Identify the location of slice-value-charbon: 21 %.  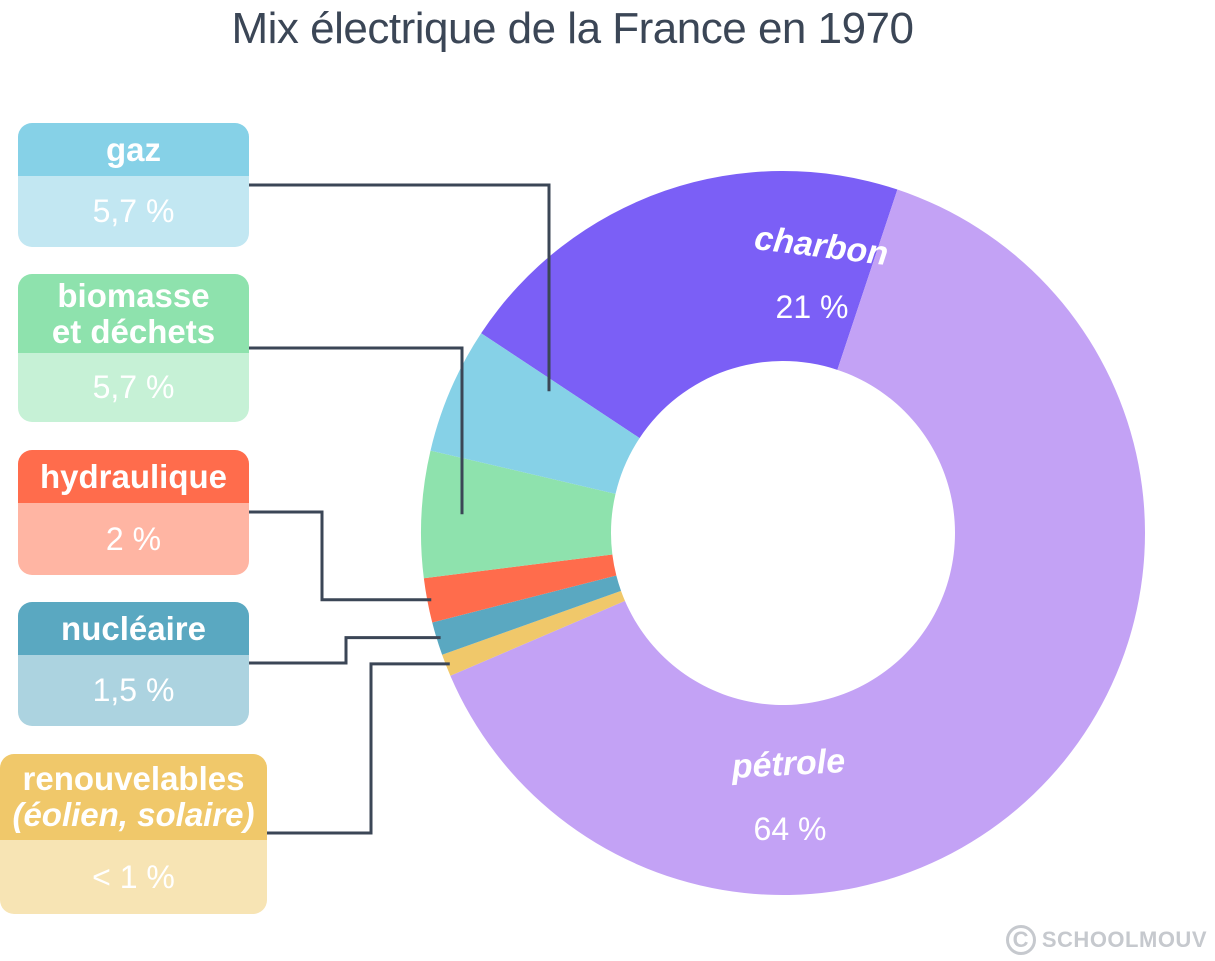
(812, 307).